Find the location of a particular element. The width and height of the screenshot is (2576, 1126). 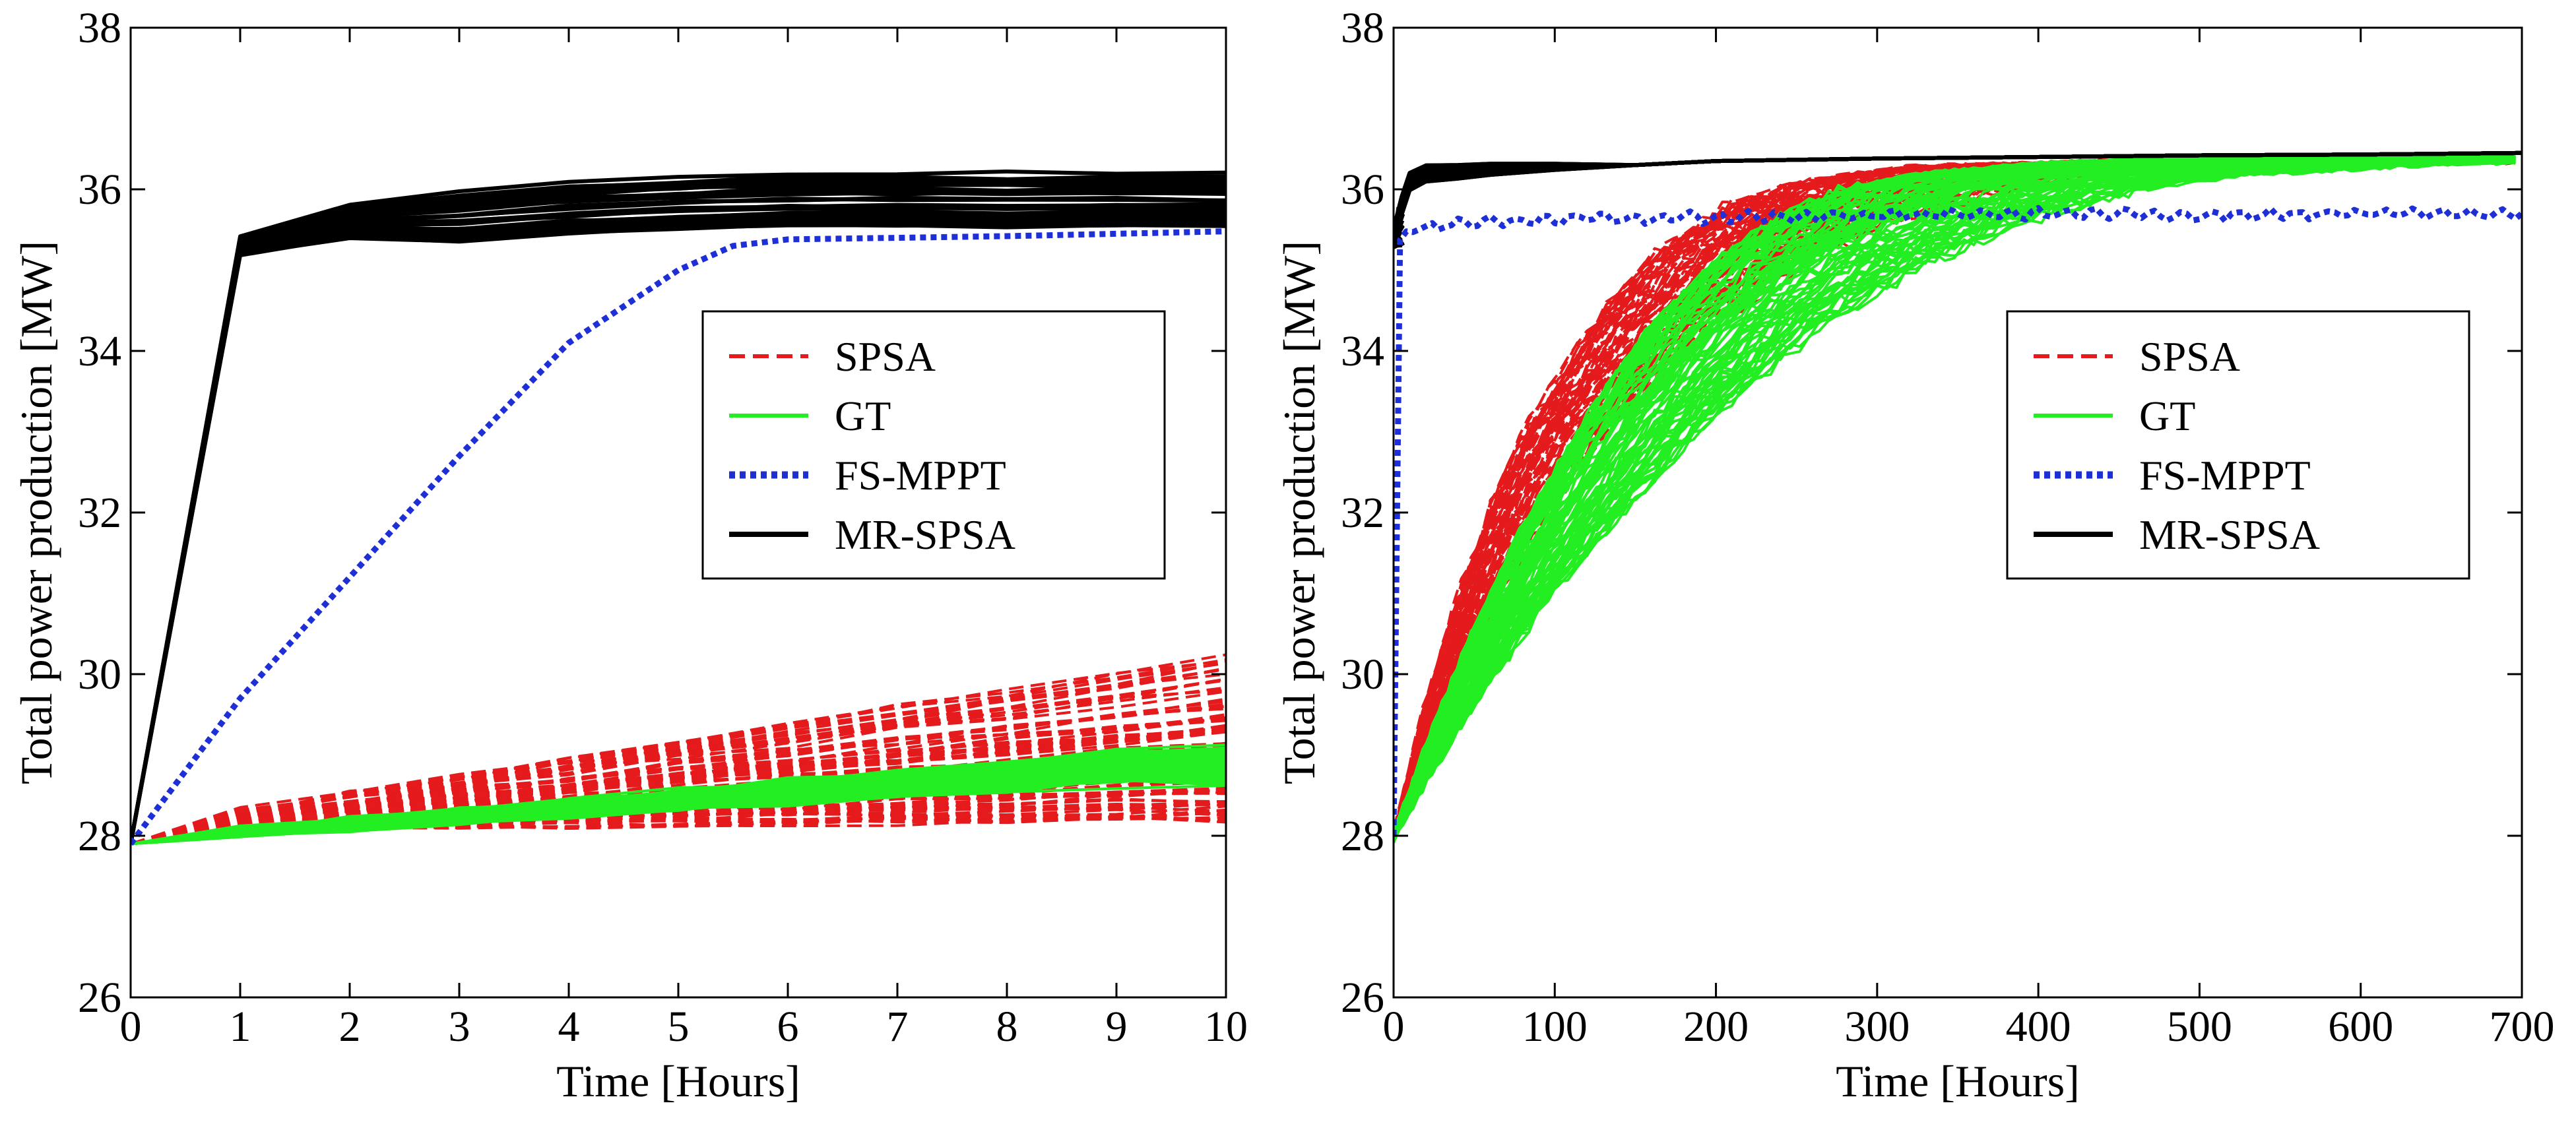

x-tick-label: 9 is located at coordinates (1117, 1027).